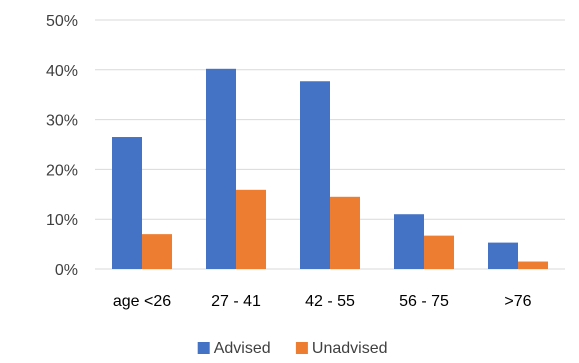 The height and width of the screenshot is (363, 579). What do you see at coordinates (62, 21) in the screenshot?
I see `y-tick-label: 50%` at bounding box center [62, 21].